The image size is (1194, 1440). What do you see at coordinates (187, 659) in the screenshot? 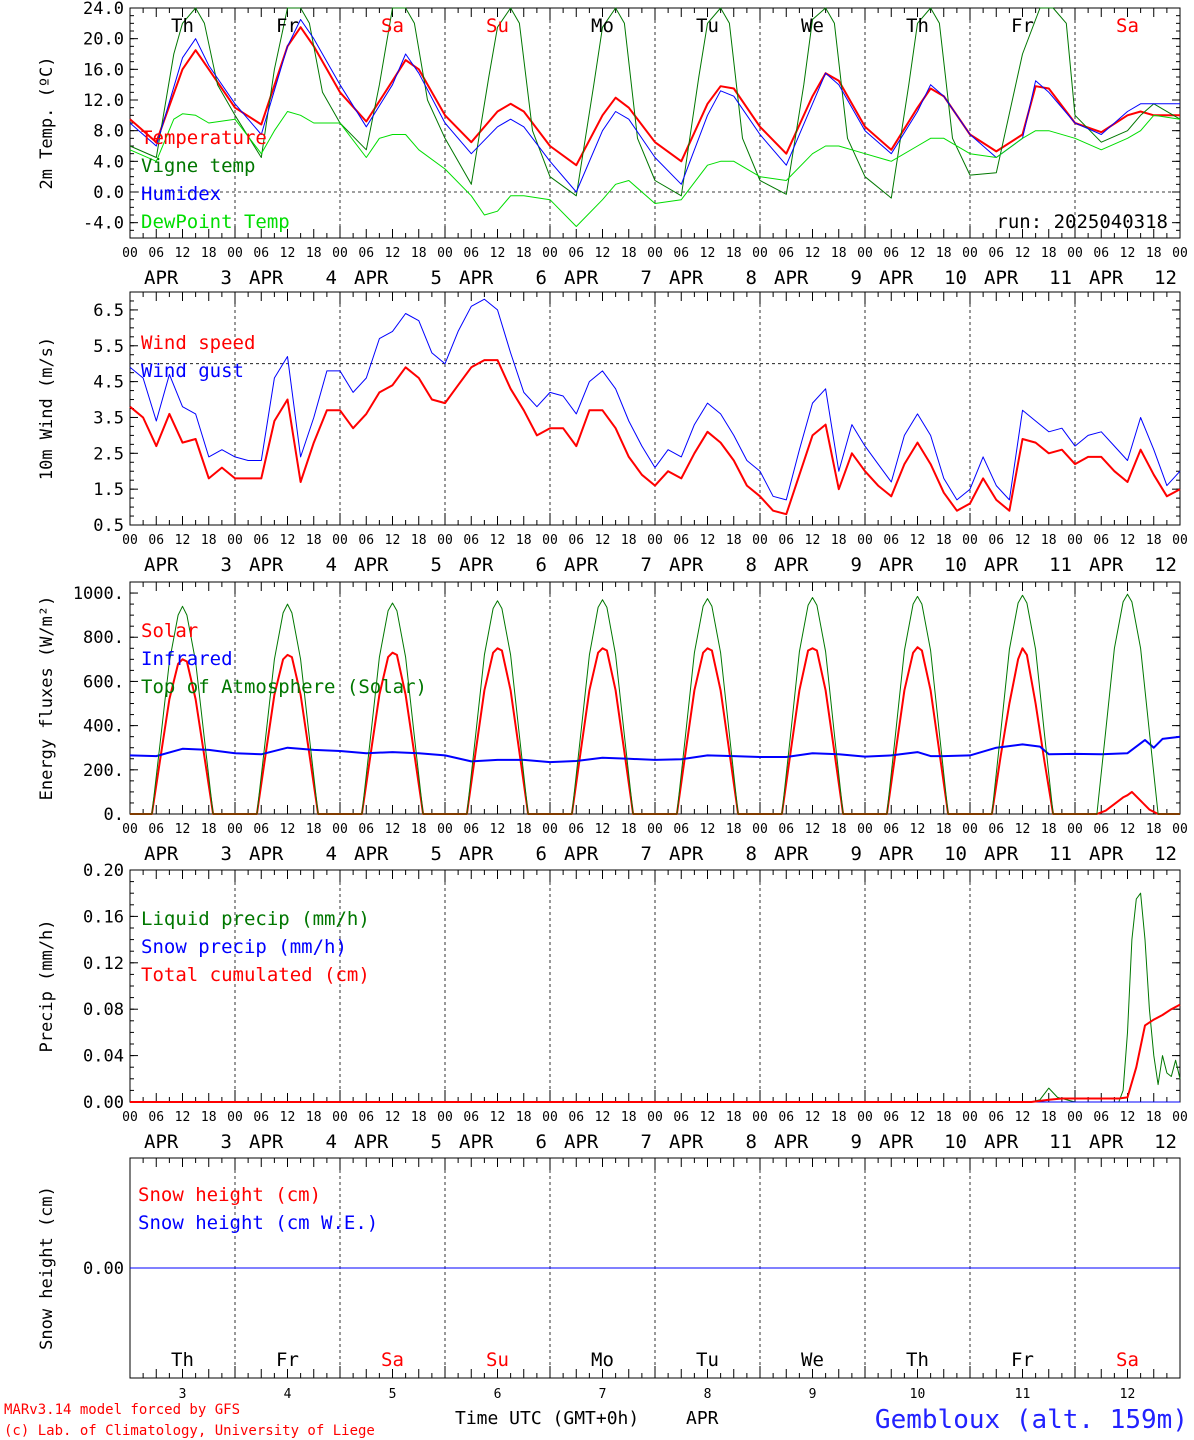
I see `legend-entry: Infrared` at bounding box center [187, 659].